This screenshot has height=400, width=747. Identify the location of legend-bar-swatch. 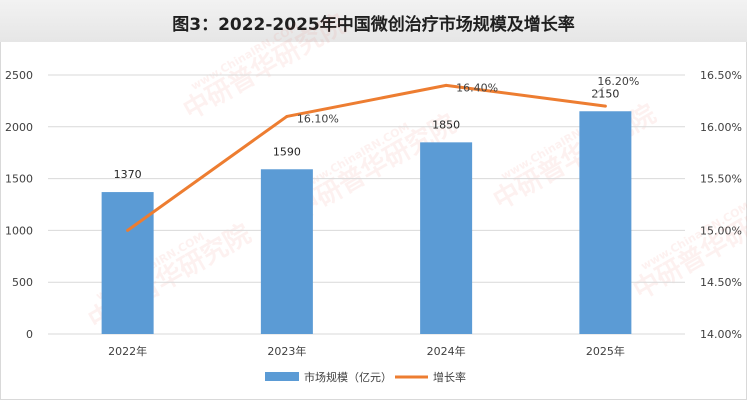
(282, 376).